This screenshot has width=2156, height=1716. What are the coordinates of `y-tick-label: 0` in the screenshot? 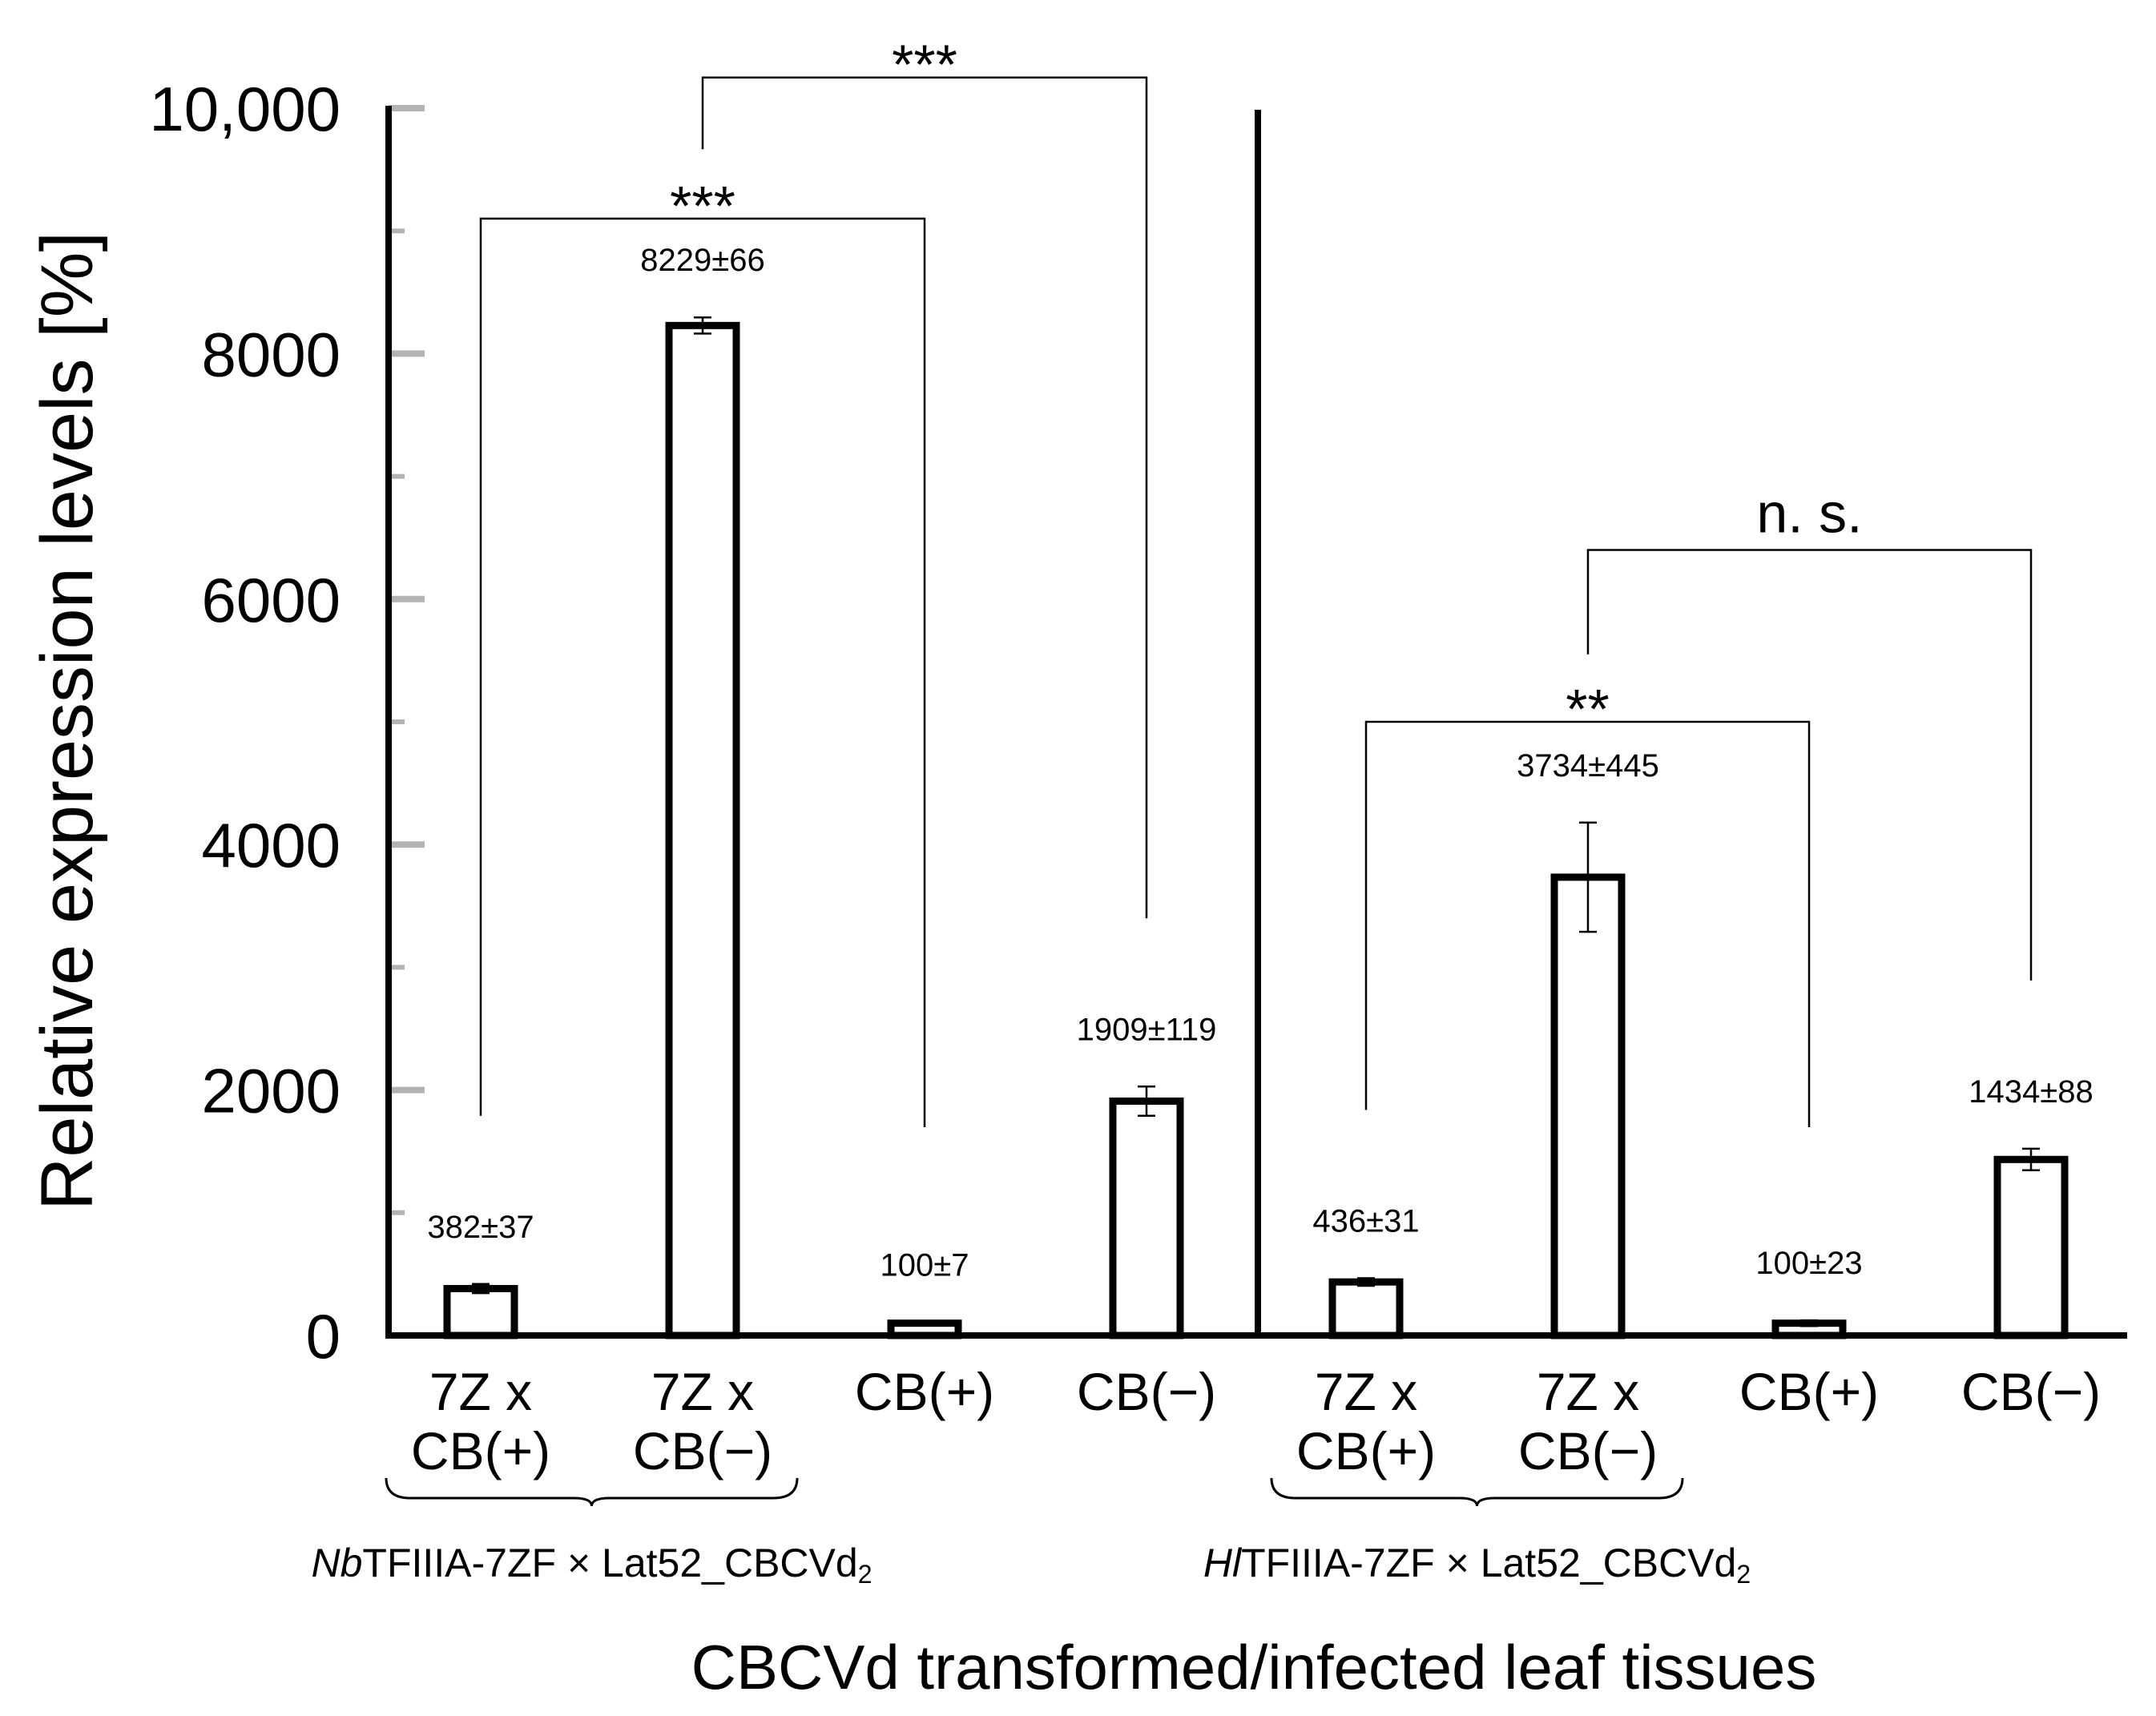 It's located at (323, 1337).